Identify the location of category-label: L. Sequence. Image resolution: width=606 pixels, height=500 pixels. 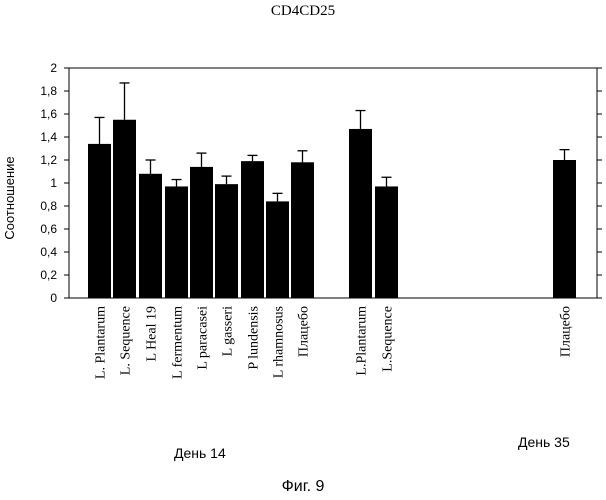
(126, 340).